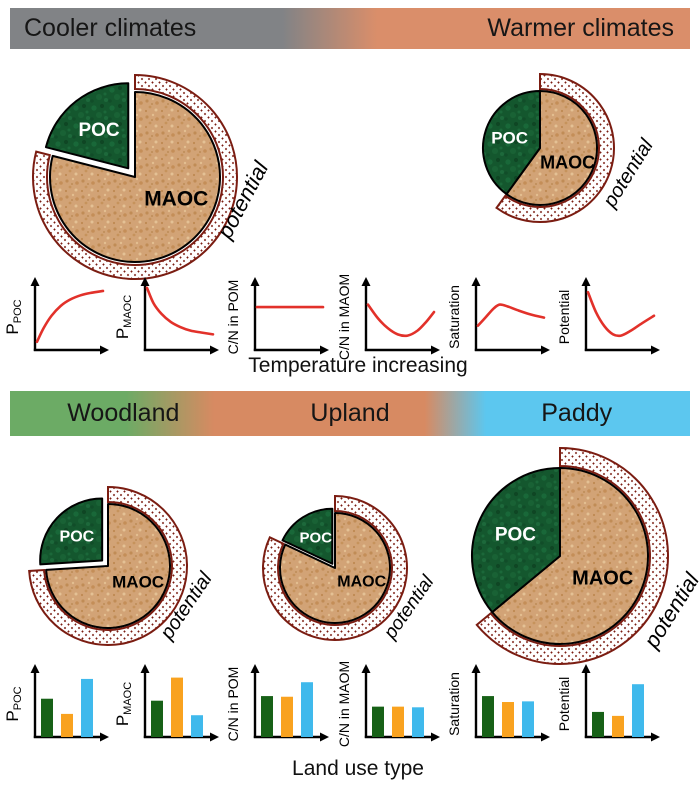 The image size is (700, 796). I want to click on line-chart-potential: Potential, so click(608, 316).